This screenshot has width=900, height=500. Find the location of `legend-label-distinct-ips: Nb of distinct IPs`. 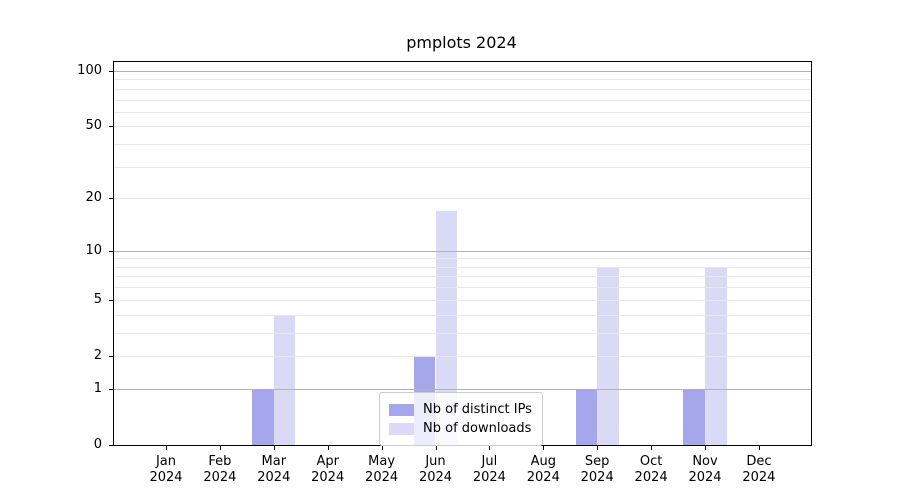

legend-label-distinct-ips: Nb of distinct IPs is located at coordinates (477, 409).